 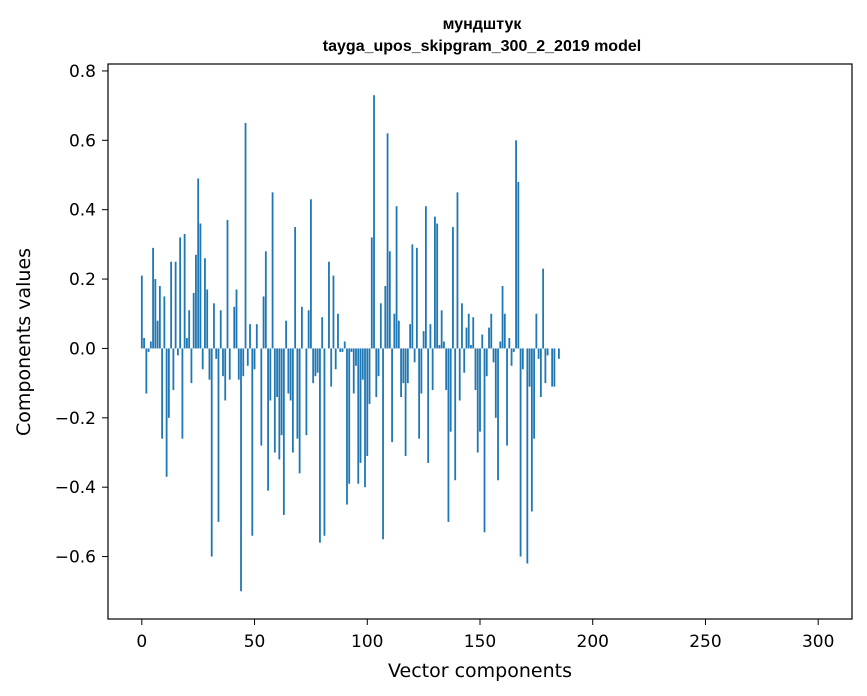 What do you see at coordinates (480, 642) in the screenshot?
I see `x-tick-label: 150` at bounding box center [480, 642].